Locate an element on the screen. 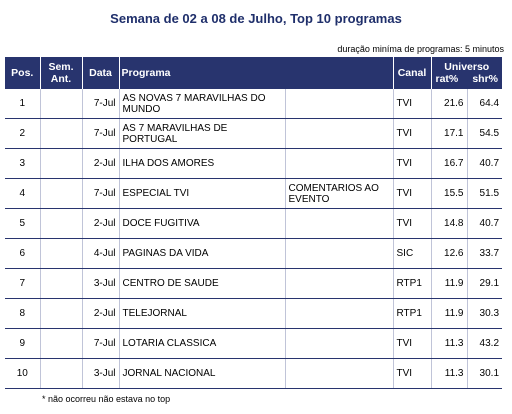 This screenshot has height=414, width=512. cell-shr: 30.3 is located at coordinates (484, 313).